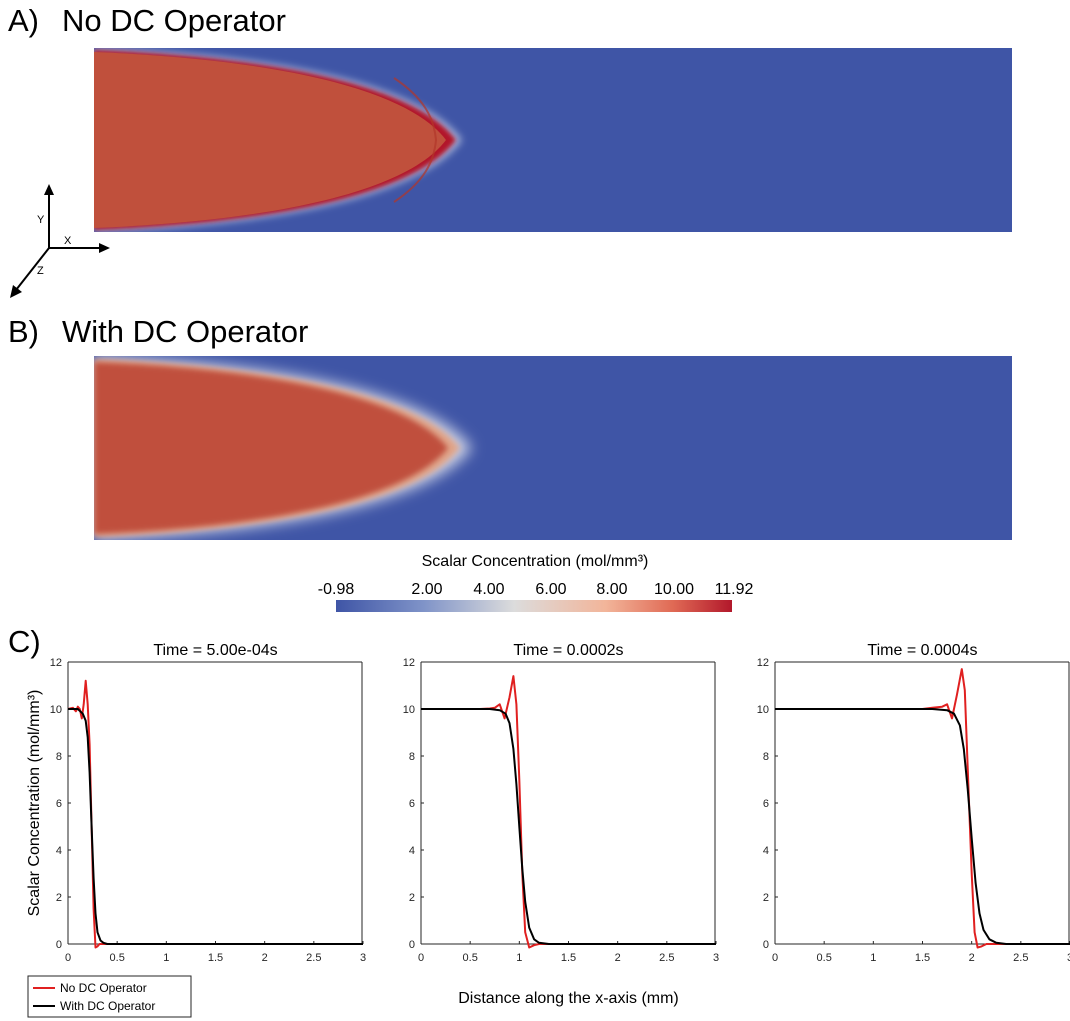 The height and width of the screenshot is (1021, 1070). Describe the element at coordinates (215, 650) in the screenshot. I see `chart-title: Time = 5.00e-04s` at that location.